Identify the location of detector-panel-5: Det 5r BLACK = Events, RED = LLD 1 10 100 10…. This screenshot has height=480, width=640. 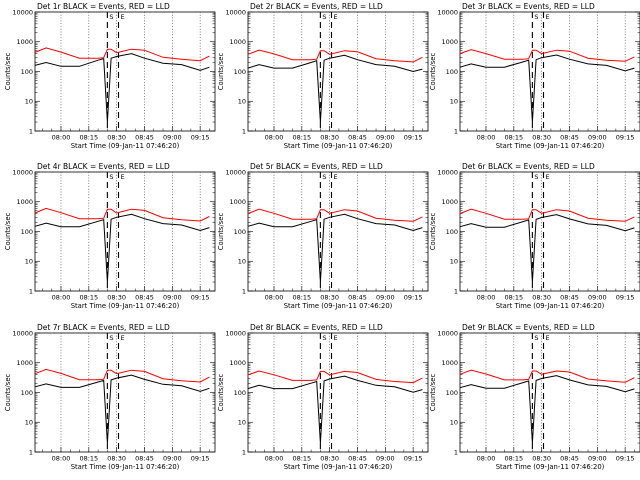
(323, 236).